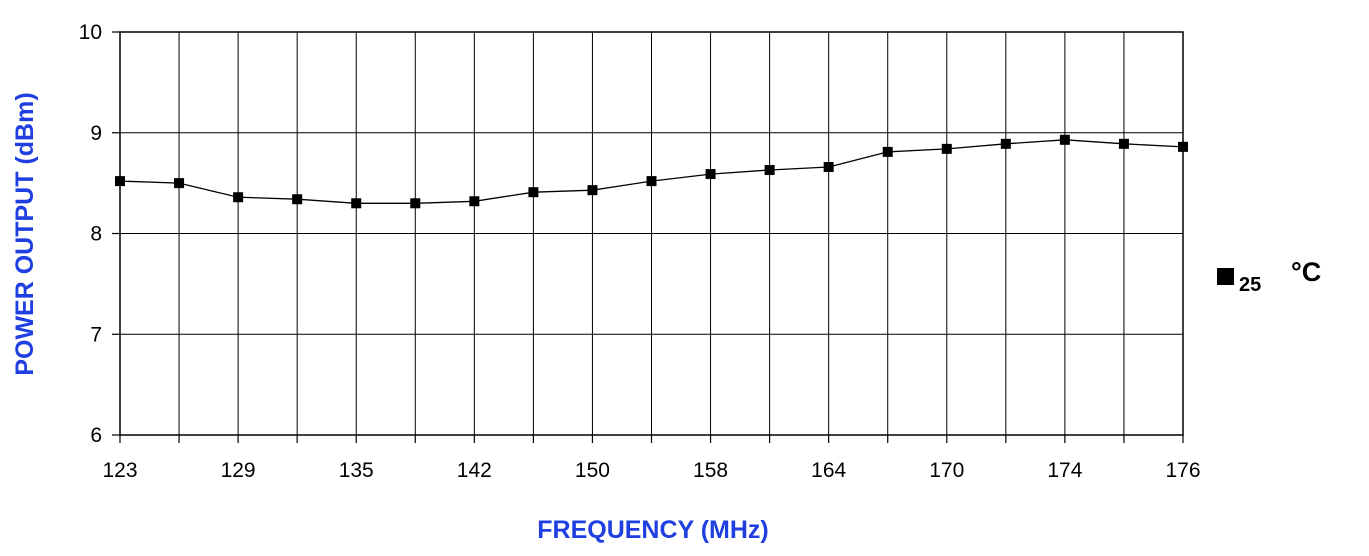 The height and width of the screenshot is (556, 1369). I want to click on y-tick-label: 7, so click(96, 334).